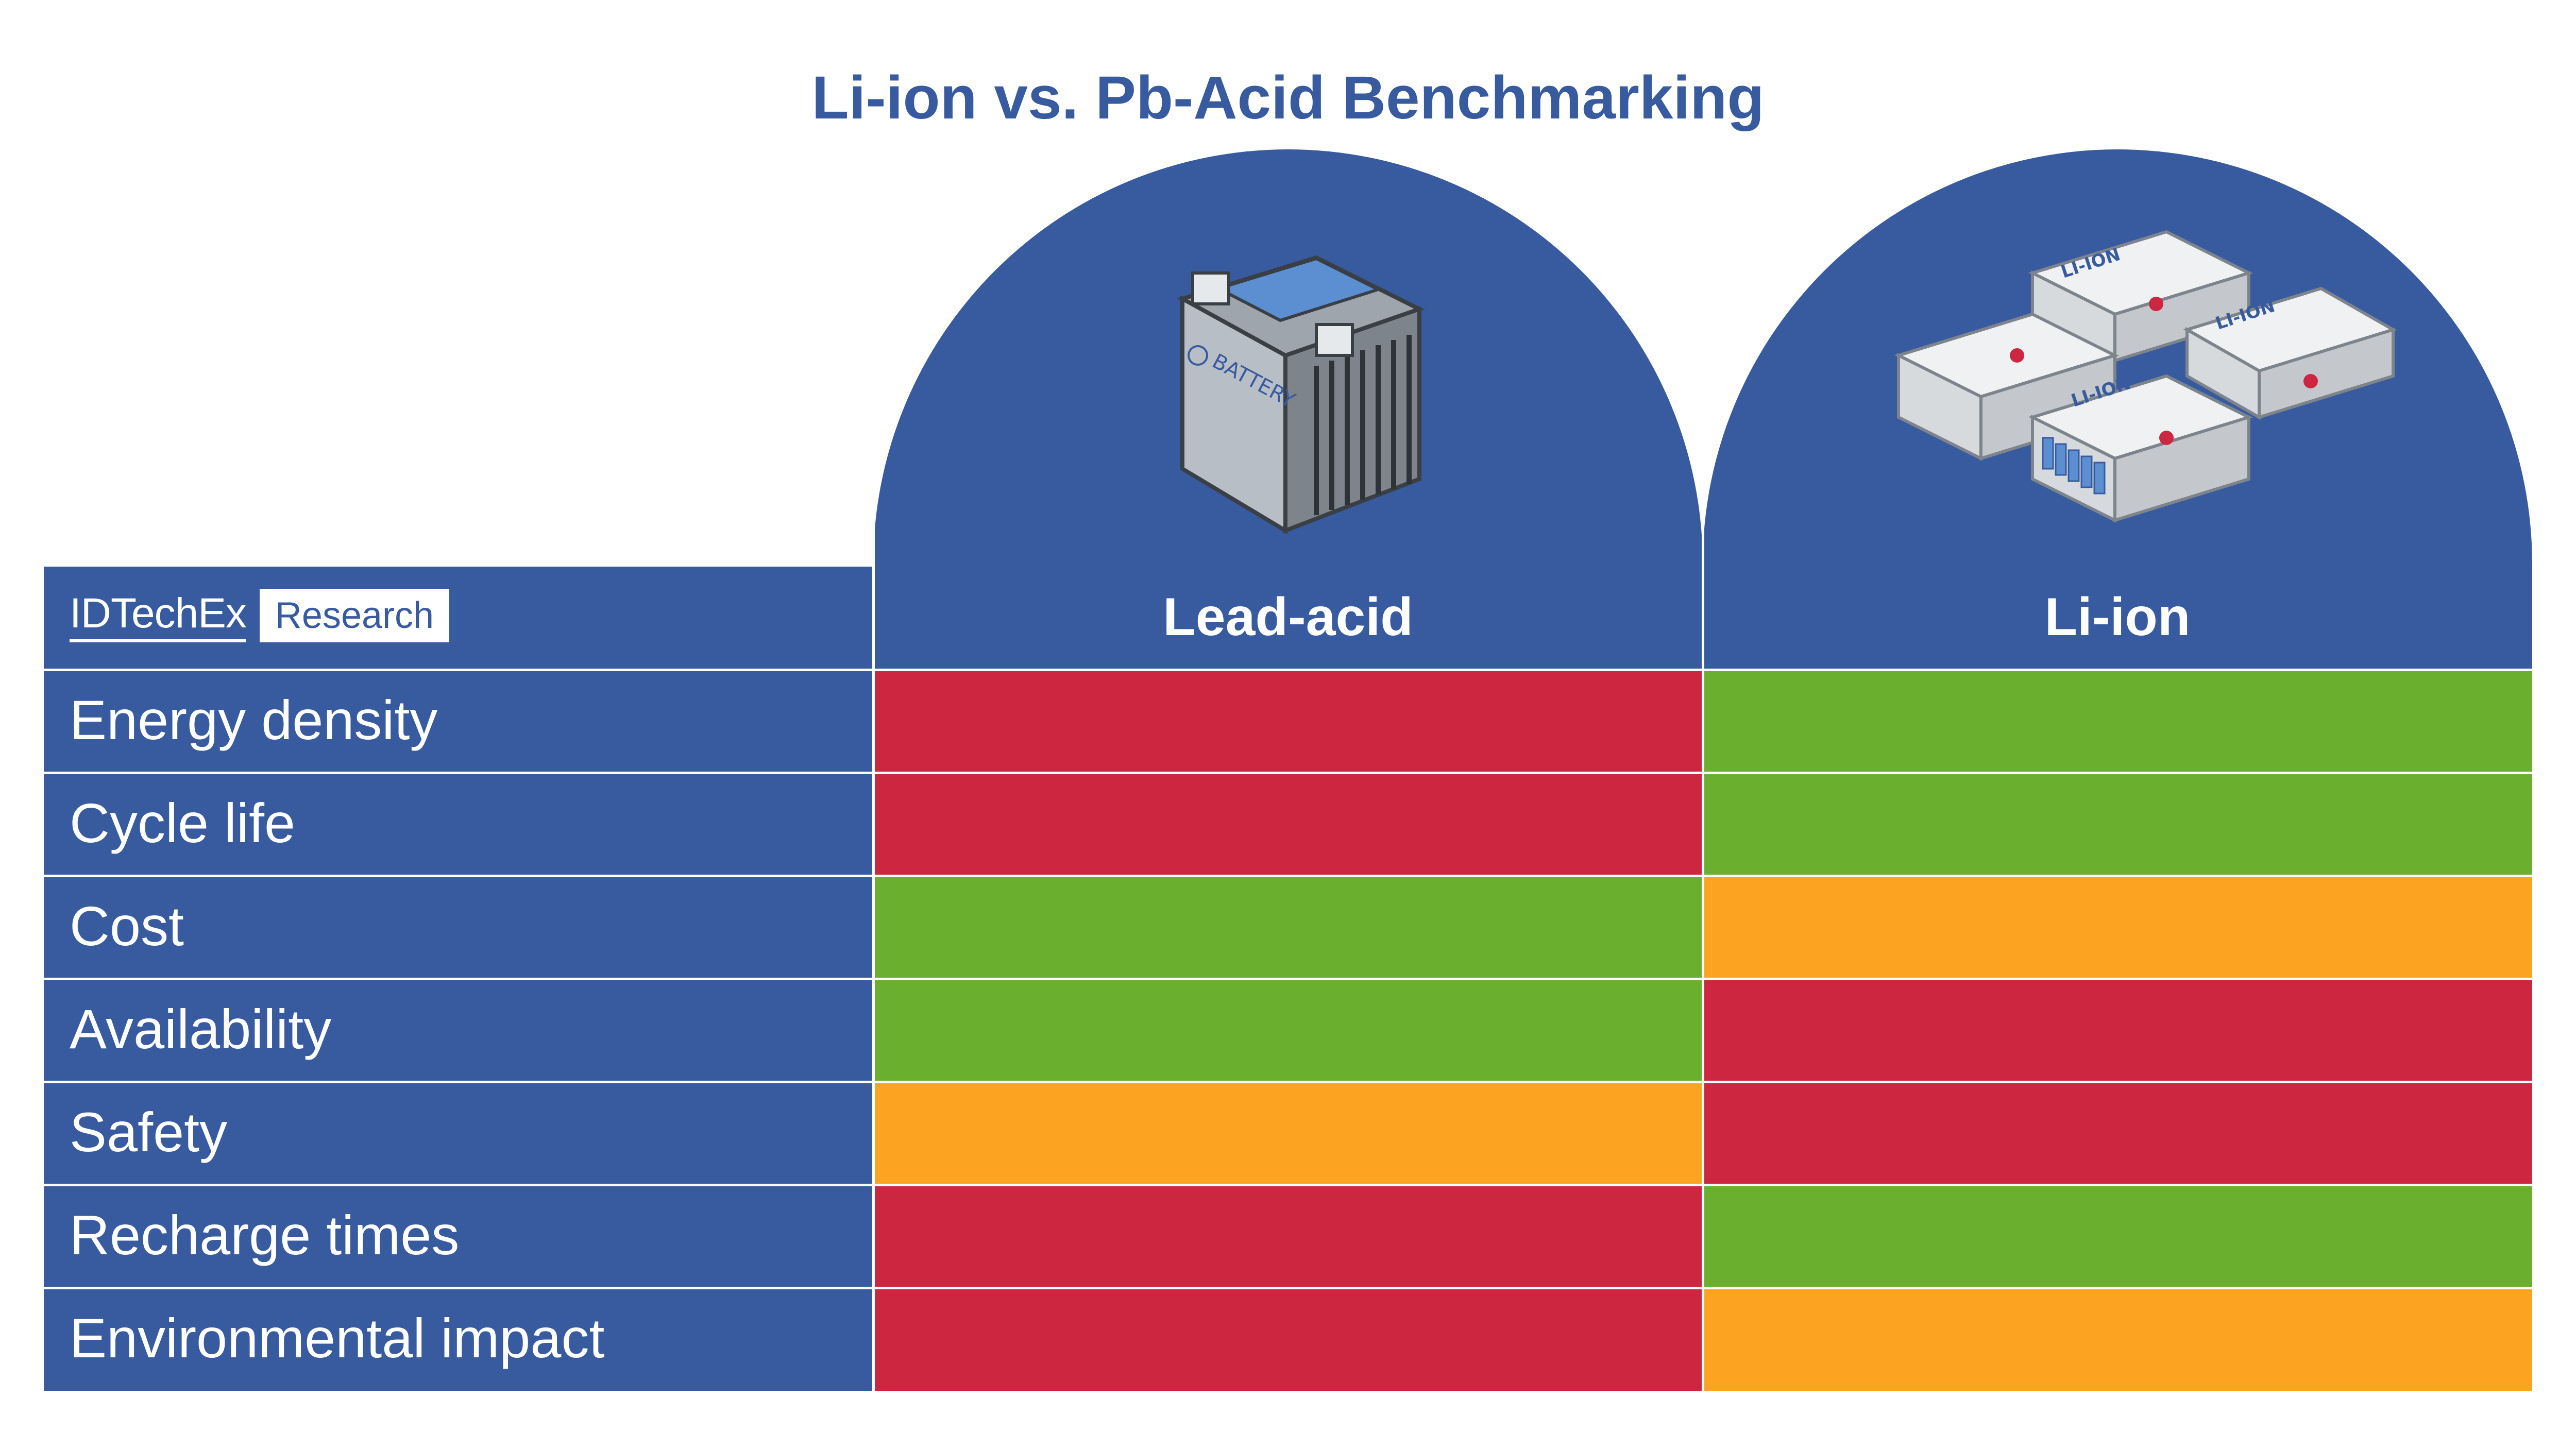 This screenshot has height=1449, width=2576. What do you see at coordinates (459, 722) in the screenshot?
I see `row-label: Energy density` at bounding box center [459, 722].